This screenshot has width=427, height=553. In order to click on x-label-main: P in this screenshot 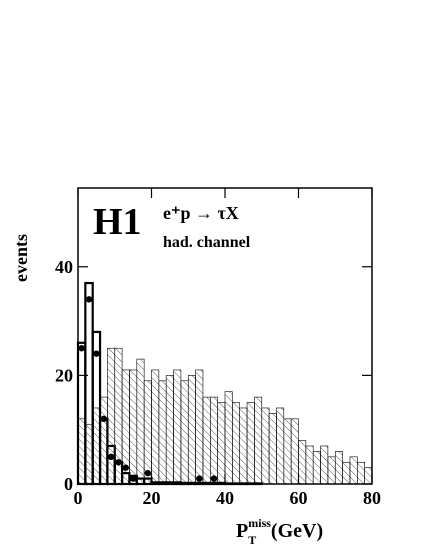, I will do `click(242, 531)`.